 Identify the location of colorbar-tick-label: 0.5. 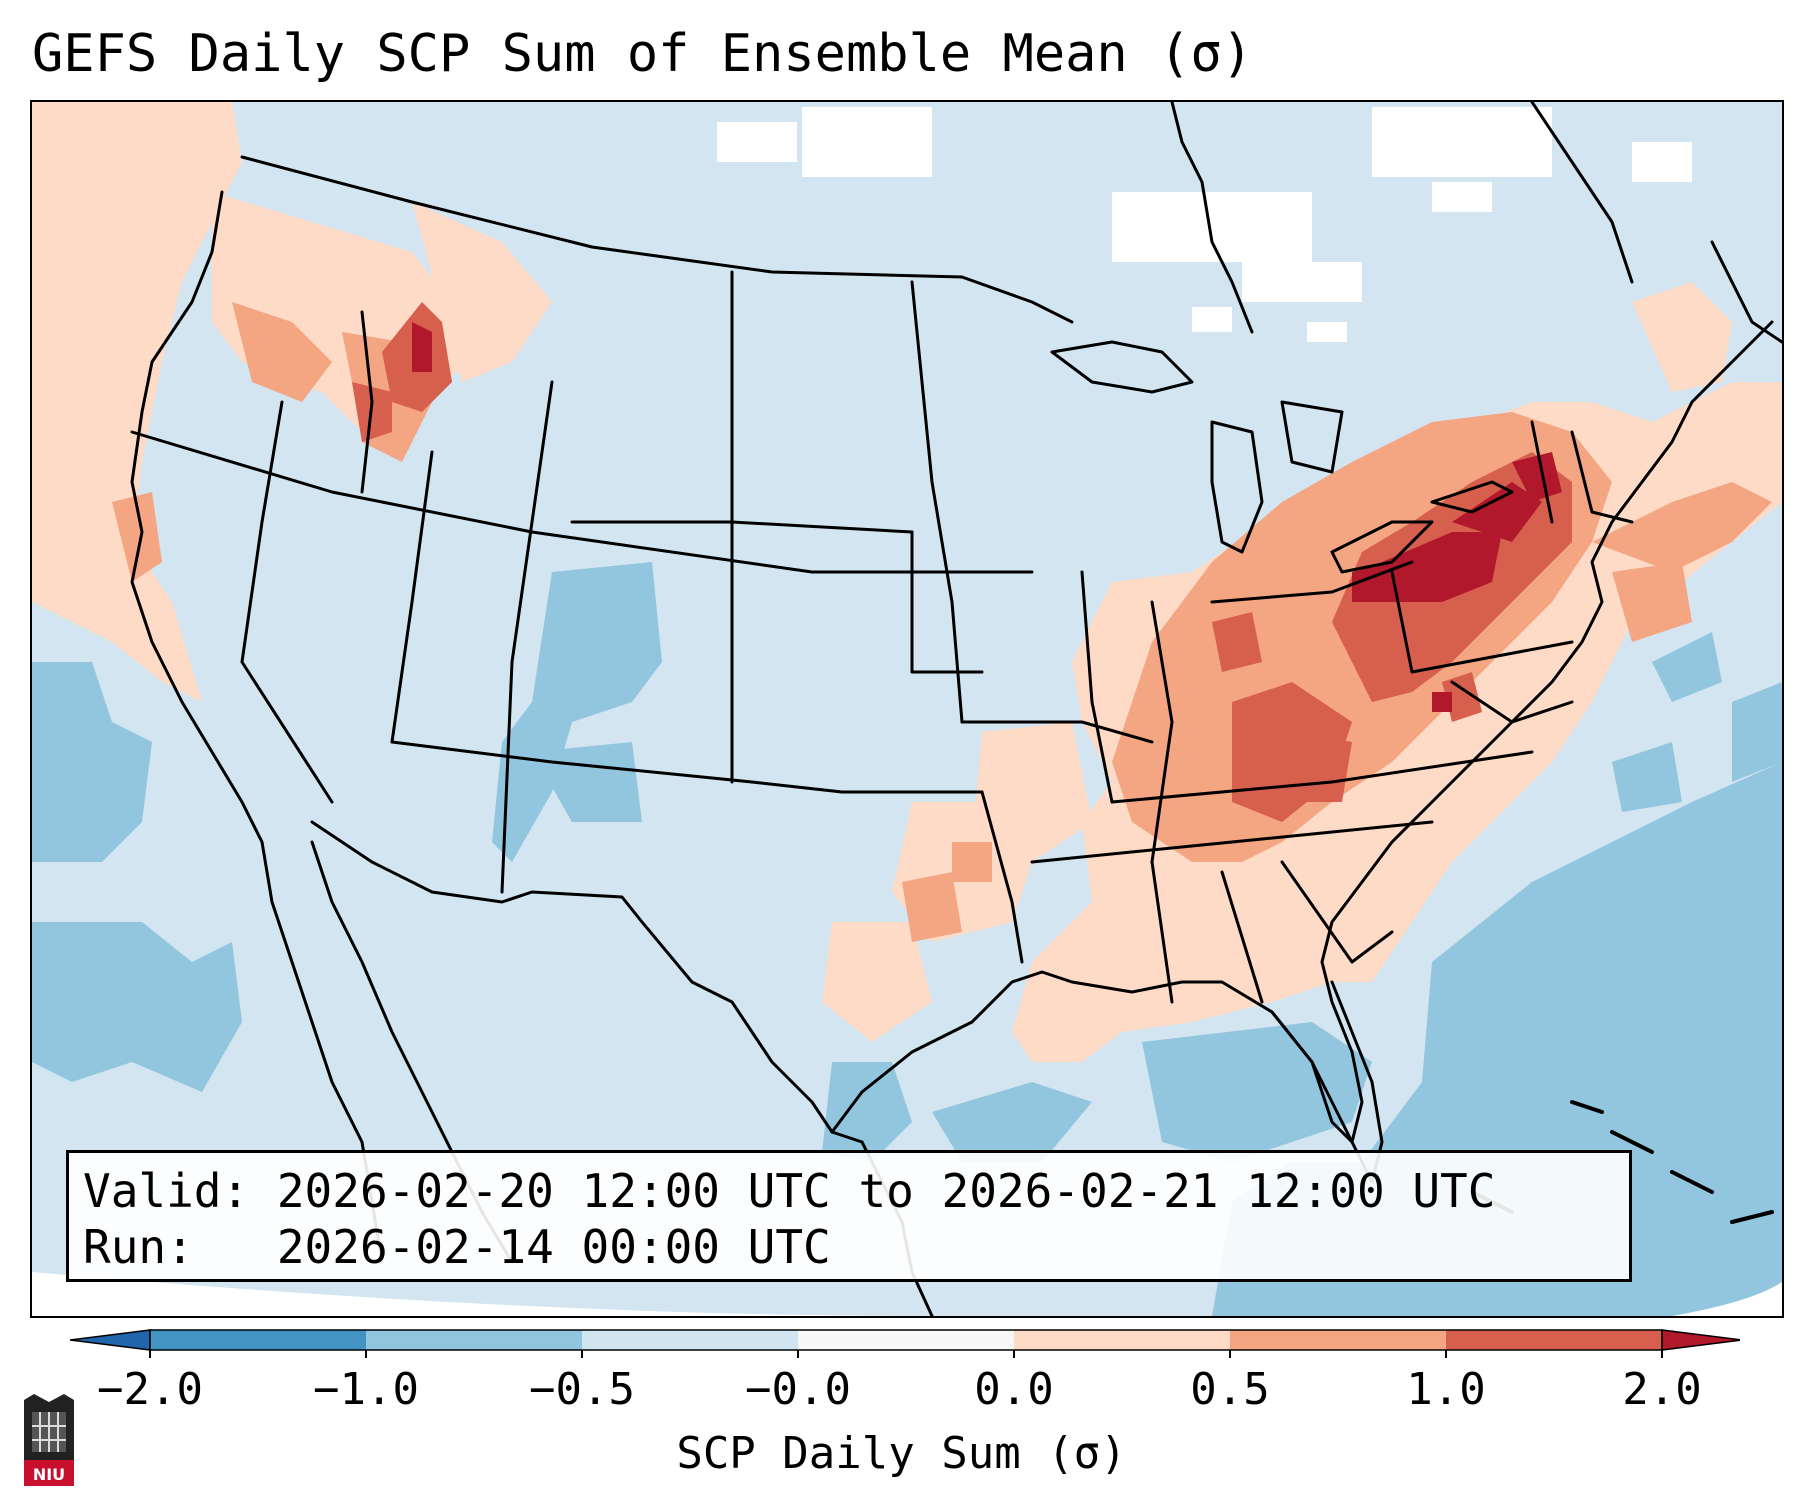
(1230, 1389).